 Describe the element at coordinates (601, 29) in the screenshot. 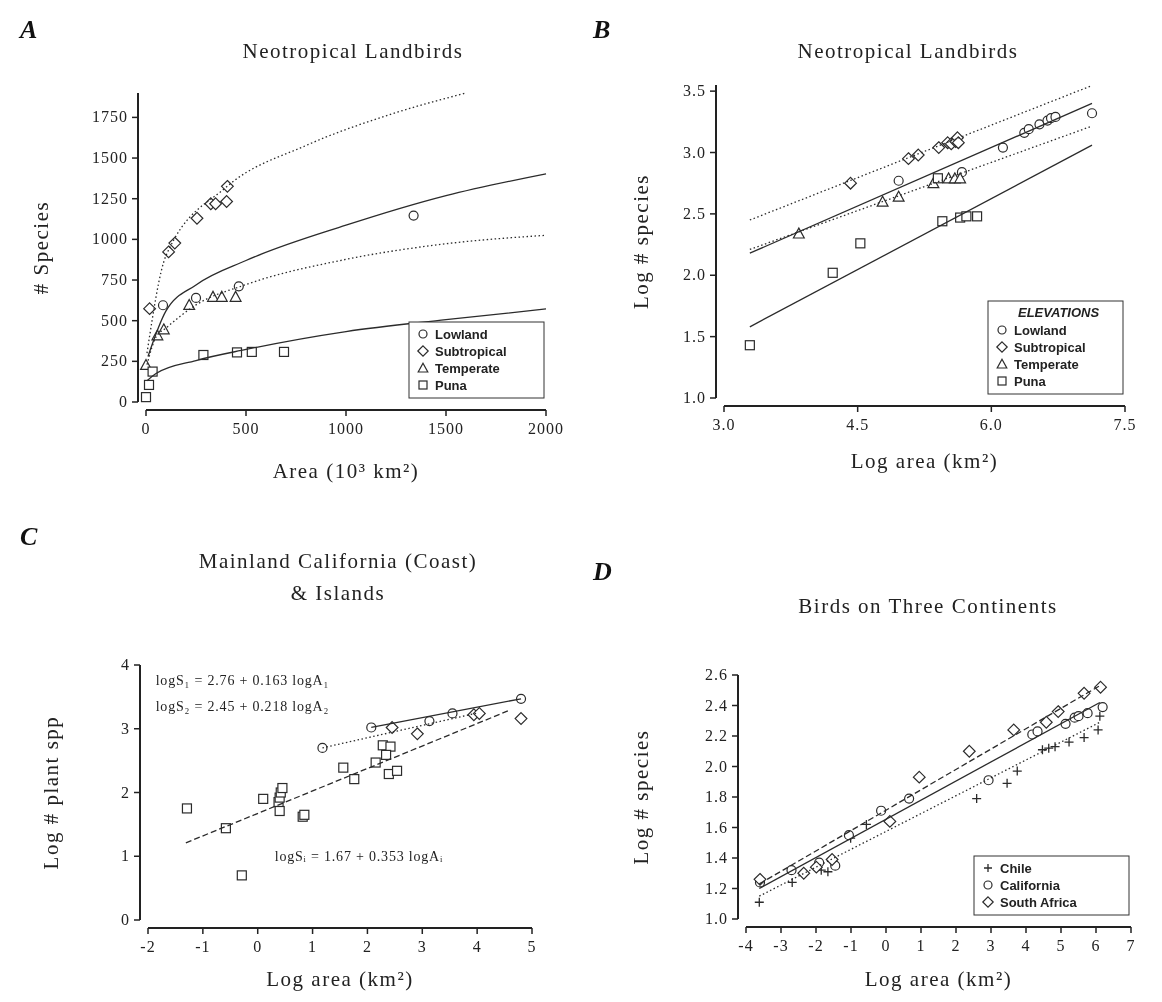

I see `text: B` at that location.